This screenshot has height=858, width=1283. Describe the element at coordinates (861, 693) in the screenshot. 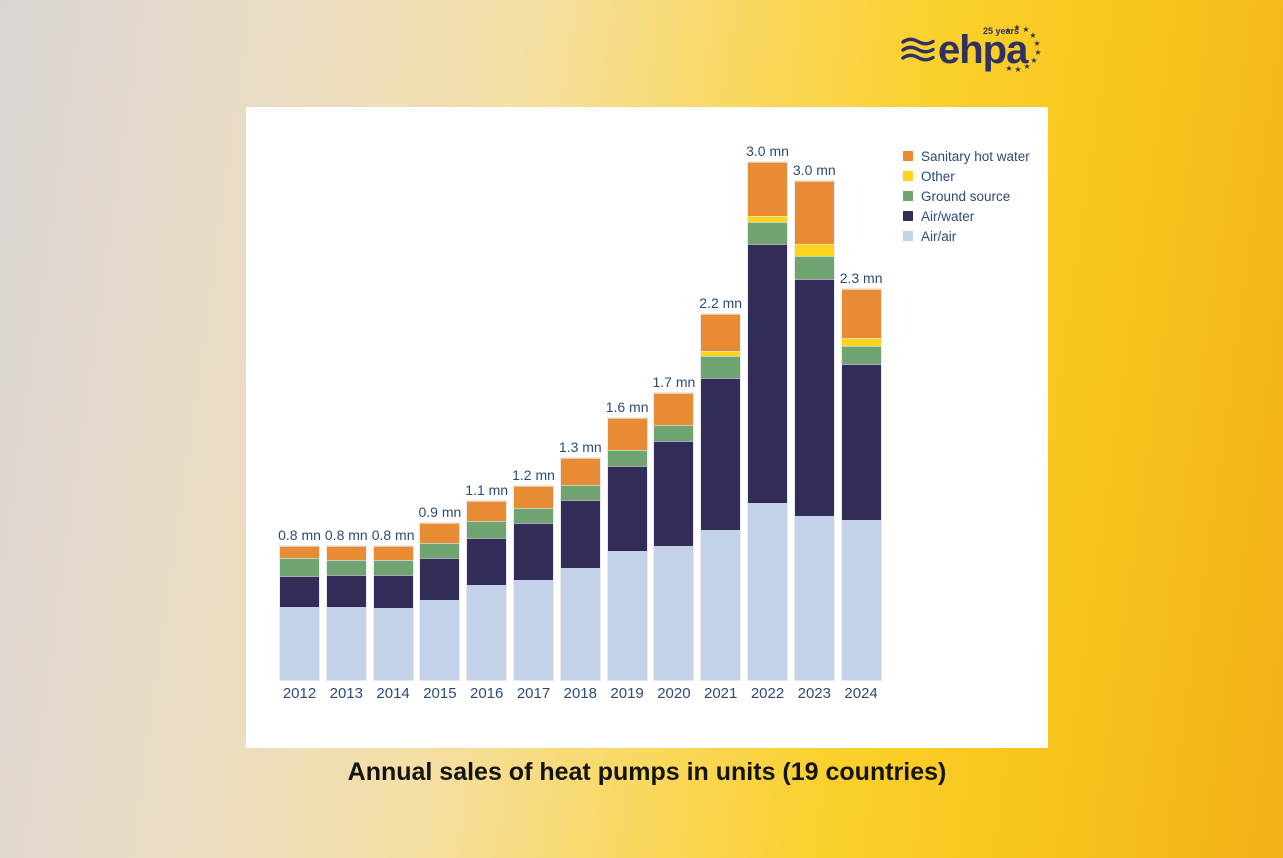

I see `x-axis-label: 2024` at that location.